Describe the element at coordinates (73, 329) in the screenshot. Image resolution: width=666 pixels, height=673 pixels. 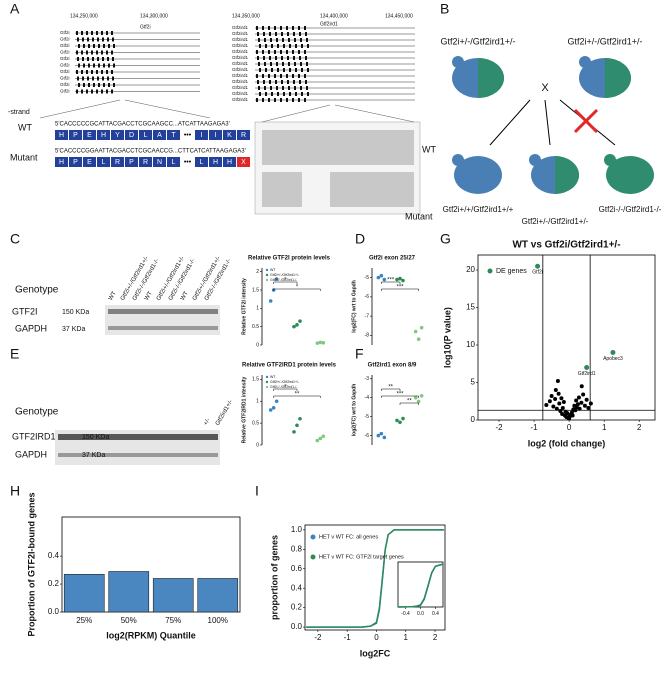
I see `blot-size: 37 KDa` at that location.